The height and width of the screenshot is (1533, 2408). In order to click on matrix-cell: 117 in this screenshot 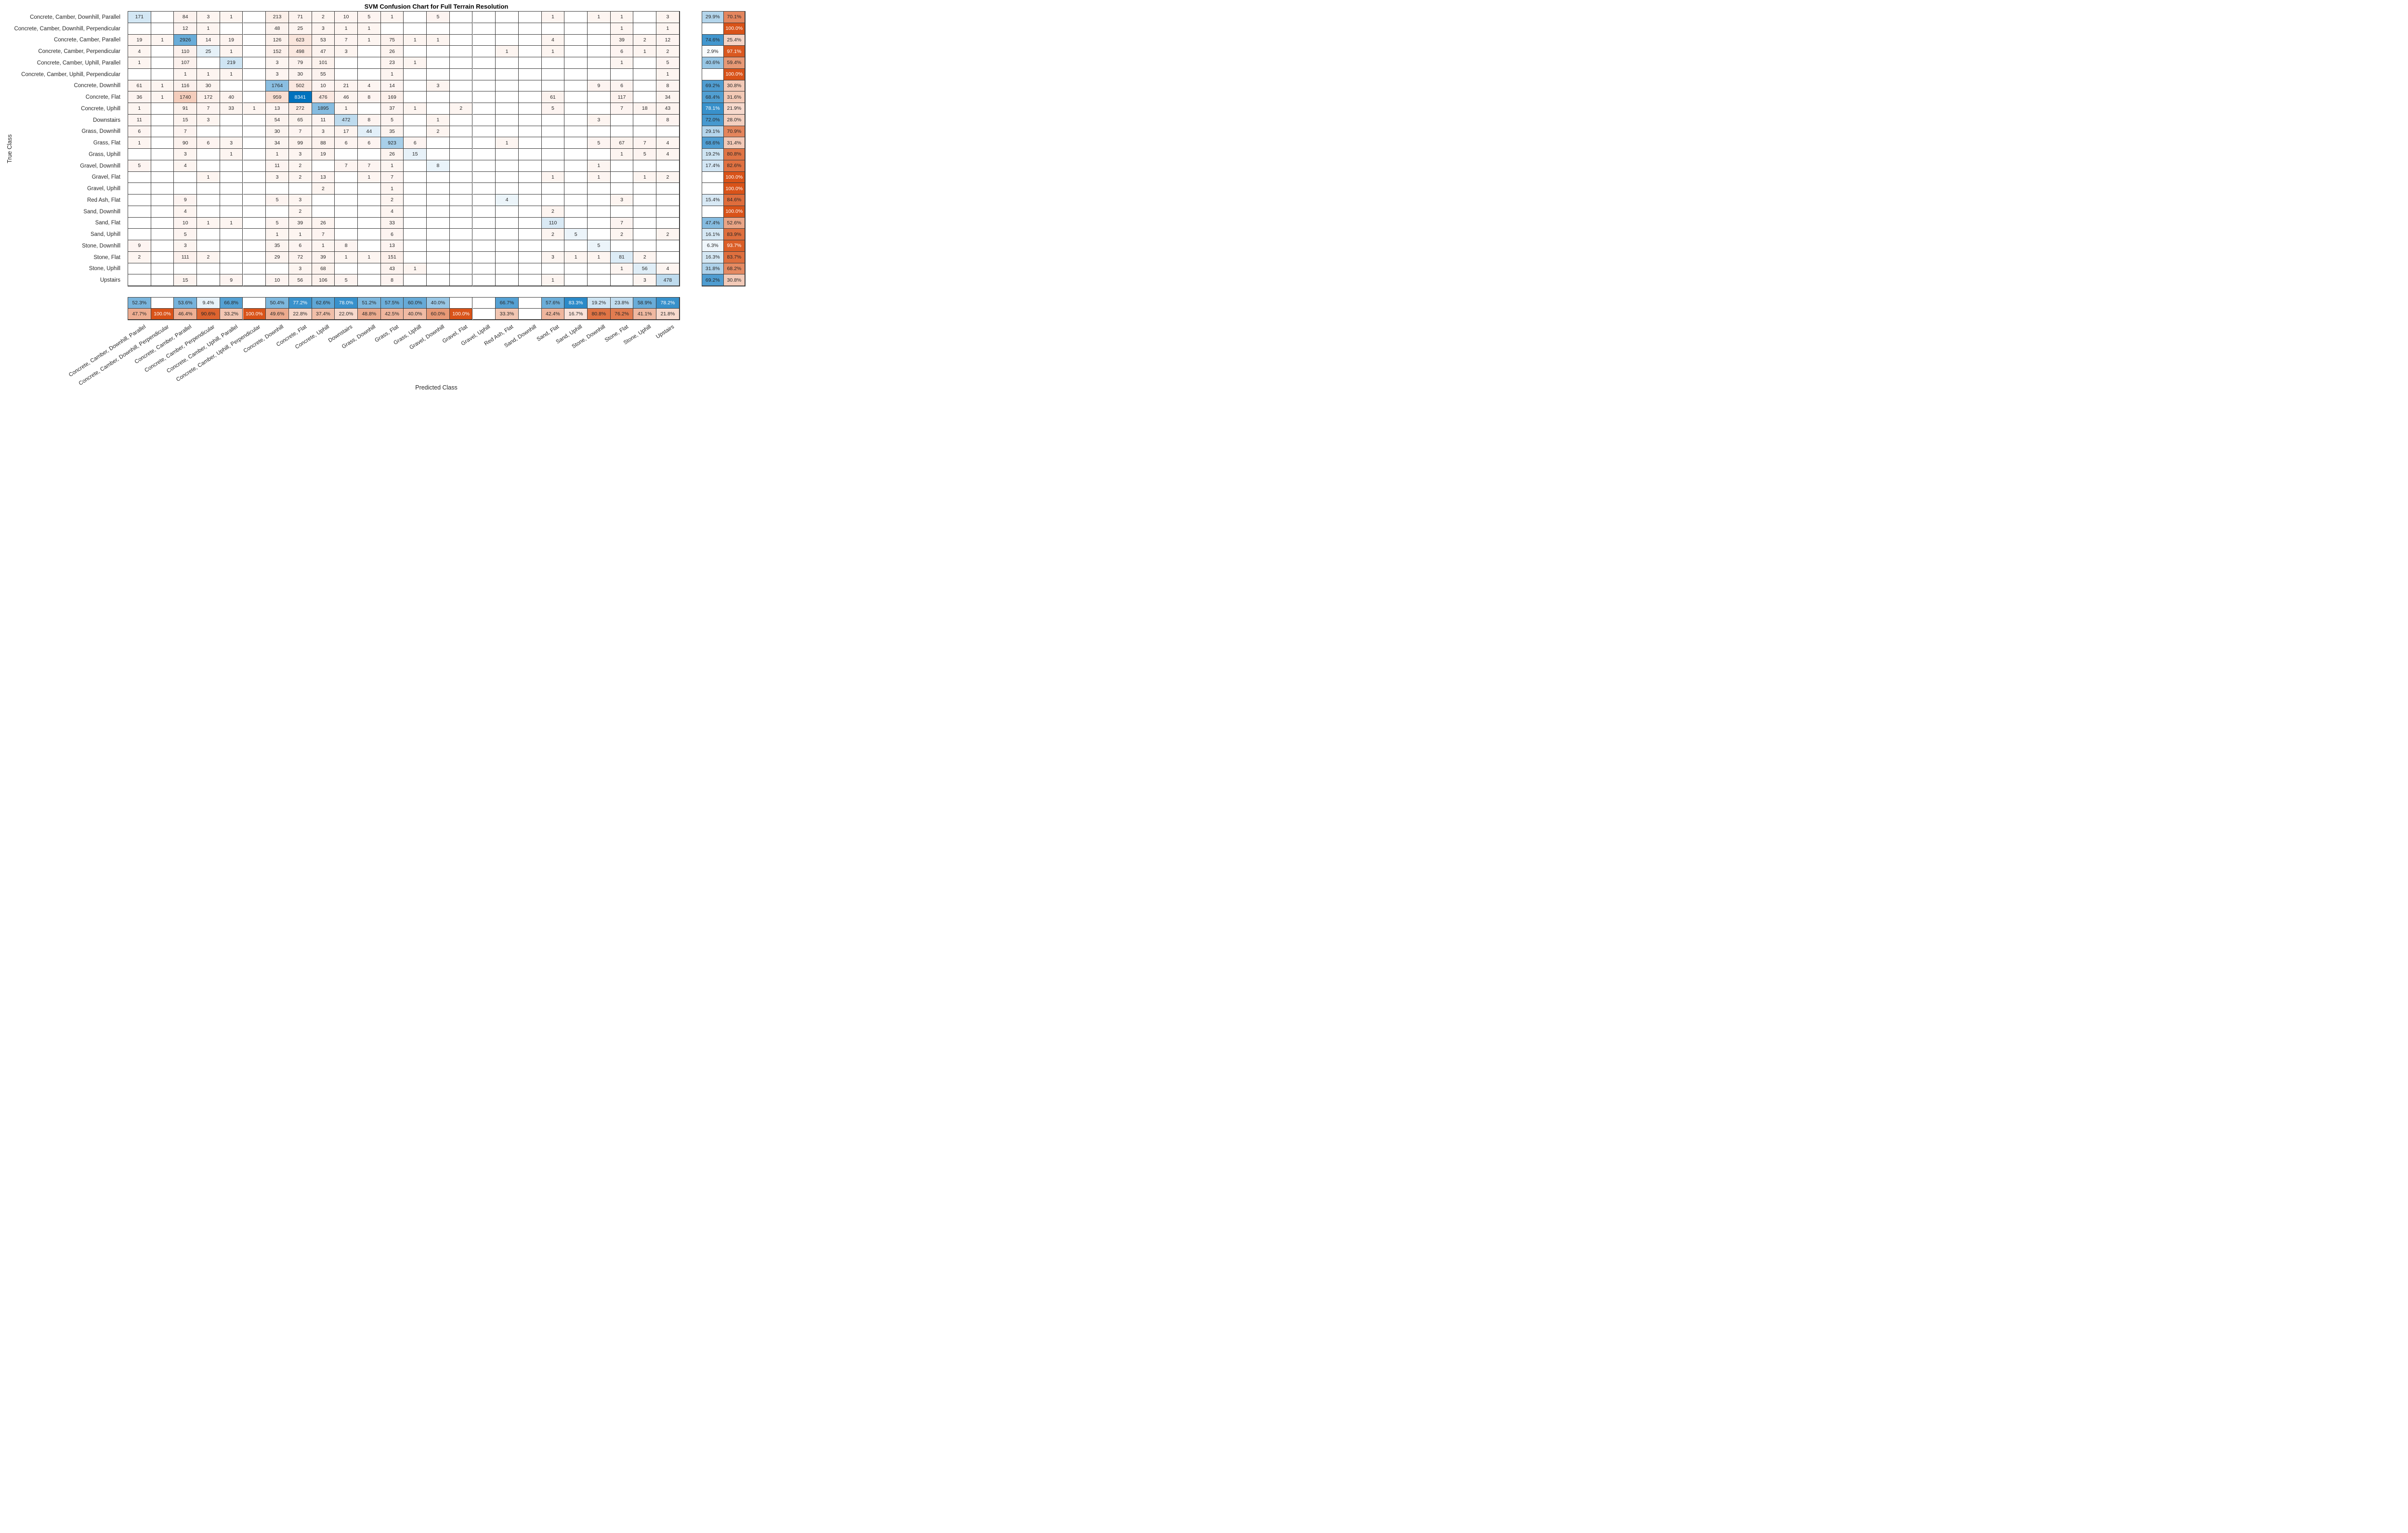, I will do `click(622, 97)`.